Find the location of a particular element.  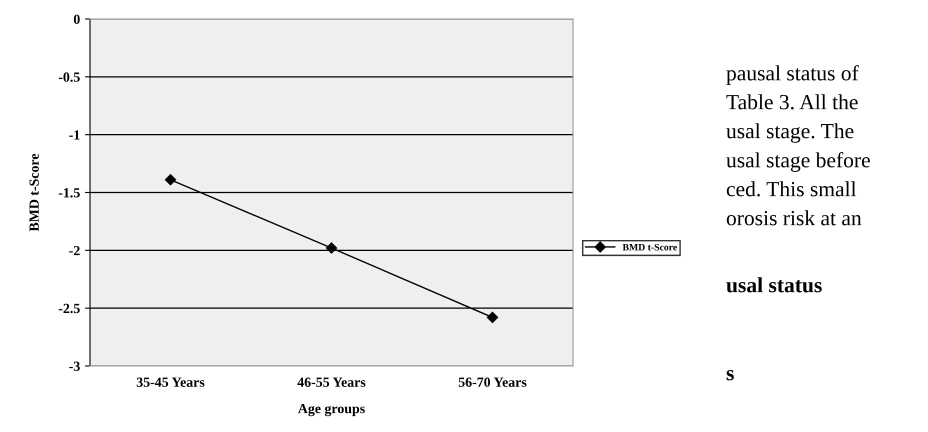

text: orosis risk at an is located at coordinates (794, 218).